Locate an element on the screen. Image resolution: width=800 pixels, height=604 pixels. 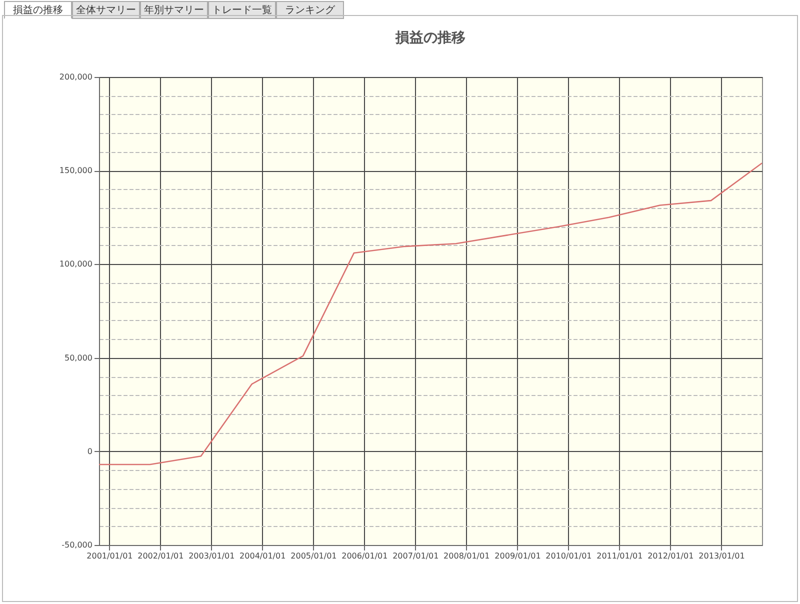
x-tick-label: 2003/01/01 is located at coordinates (211, 556).